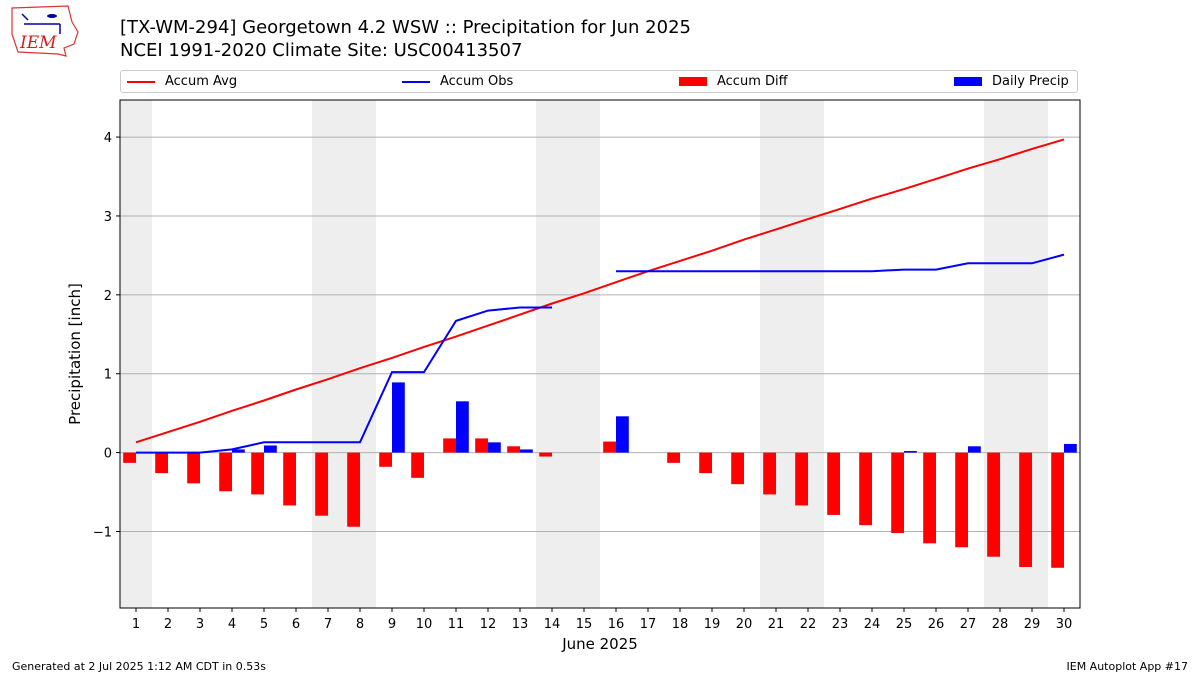 This screenshot has height=675, width=1200. Describe the element at coordinates (616, 624) in the screenshot. I see `x-tick-label-16: 16` at that location.